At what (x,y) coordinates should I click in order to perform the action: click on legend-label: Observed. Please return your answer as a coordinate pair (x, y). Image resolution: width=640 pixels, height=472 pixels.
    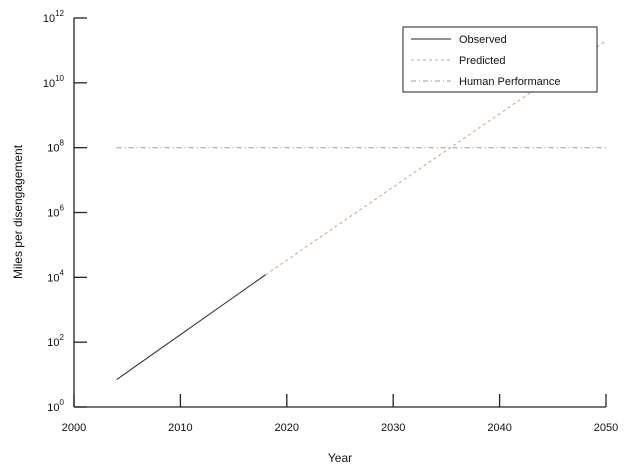
    Looking at the image, I should click on (483, 40).